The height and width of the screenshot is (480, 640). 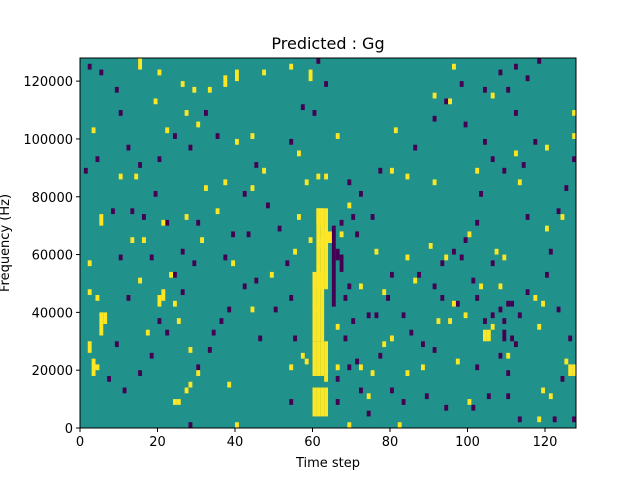 What do you see at coordinates (52, 313) in the screenshot?
I see `y-tick-label: 40000` at bounding box center [52, 313].